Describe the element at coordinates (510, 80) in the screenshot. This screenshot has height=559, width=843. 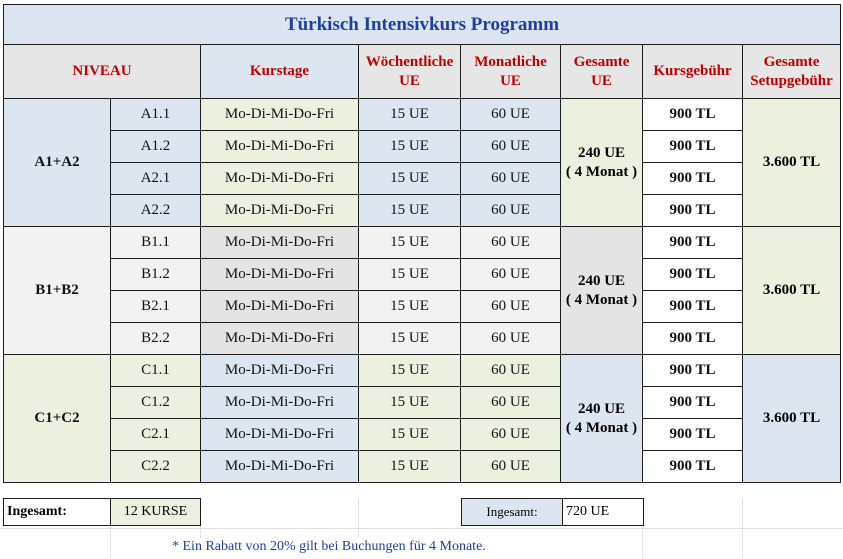
I see `header-monthly-ue-line2: UE` at that location.